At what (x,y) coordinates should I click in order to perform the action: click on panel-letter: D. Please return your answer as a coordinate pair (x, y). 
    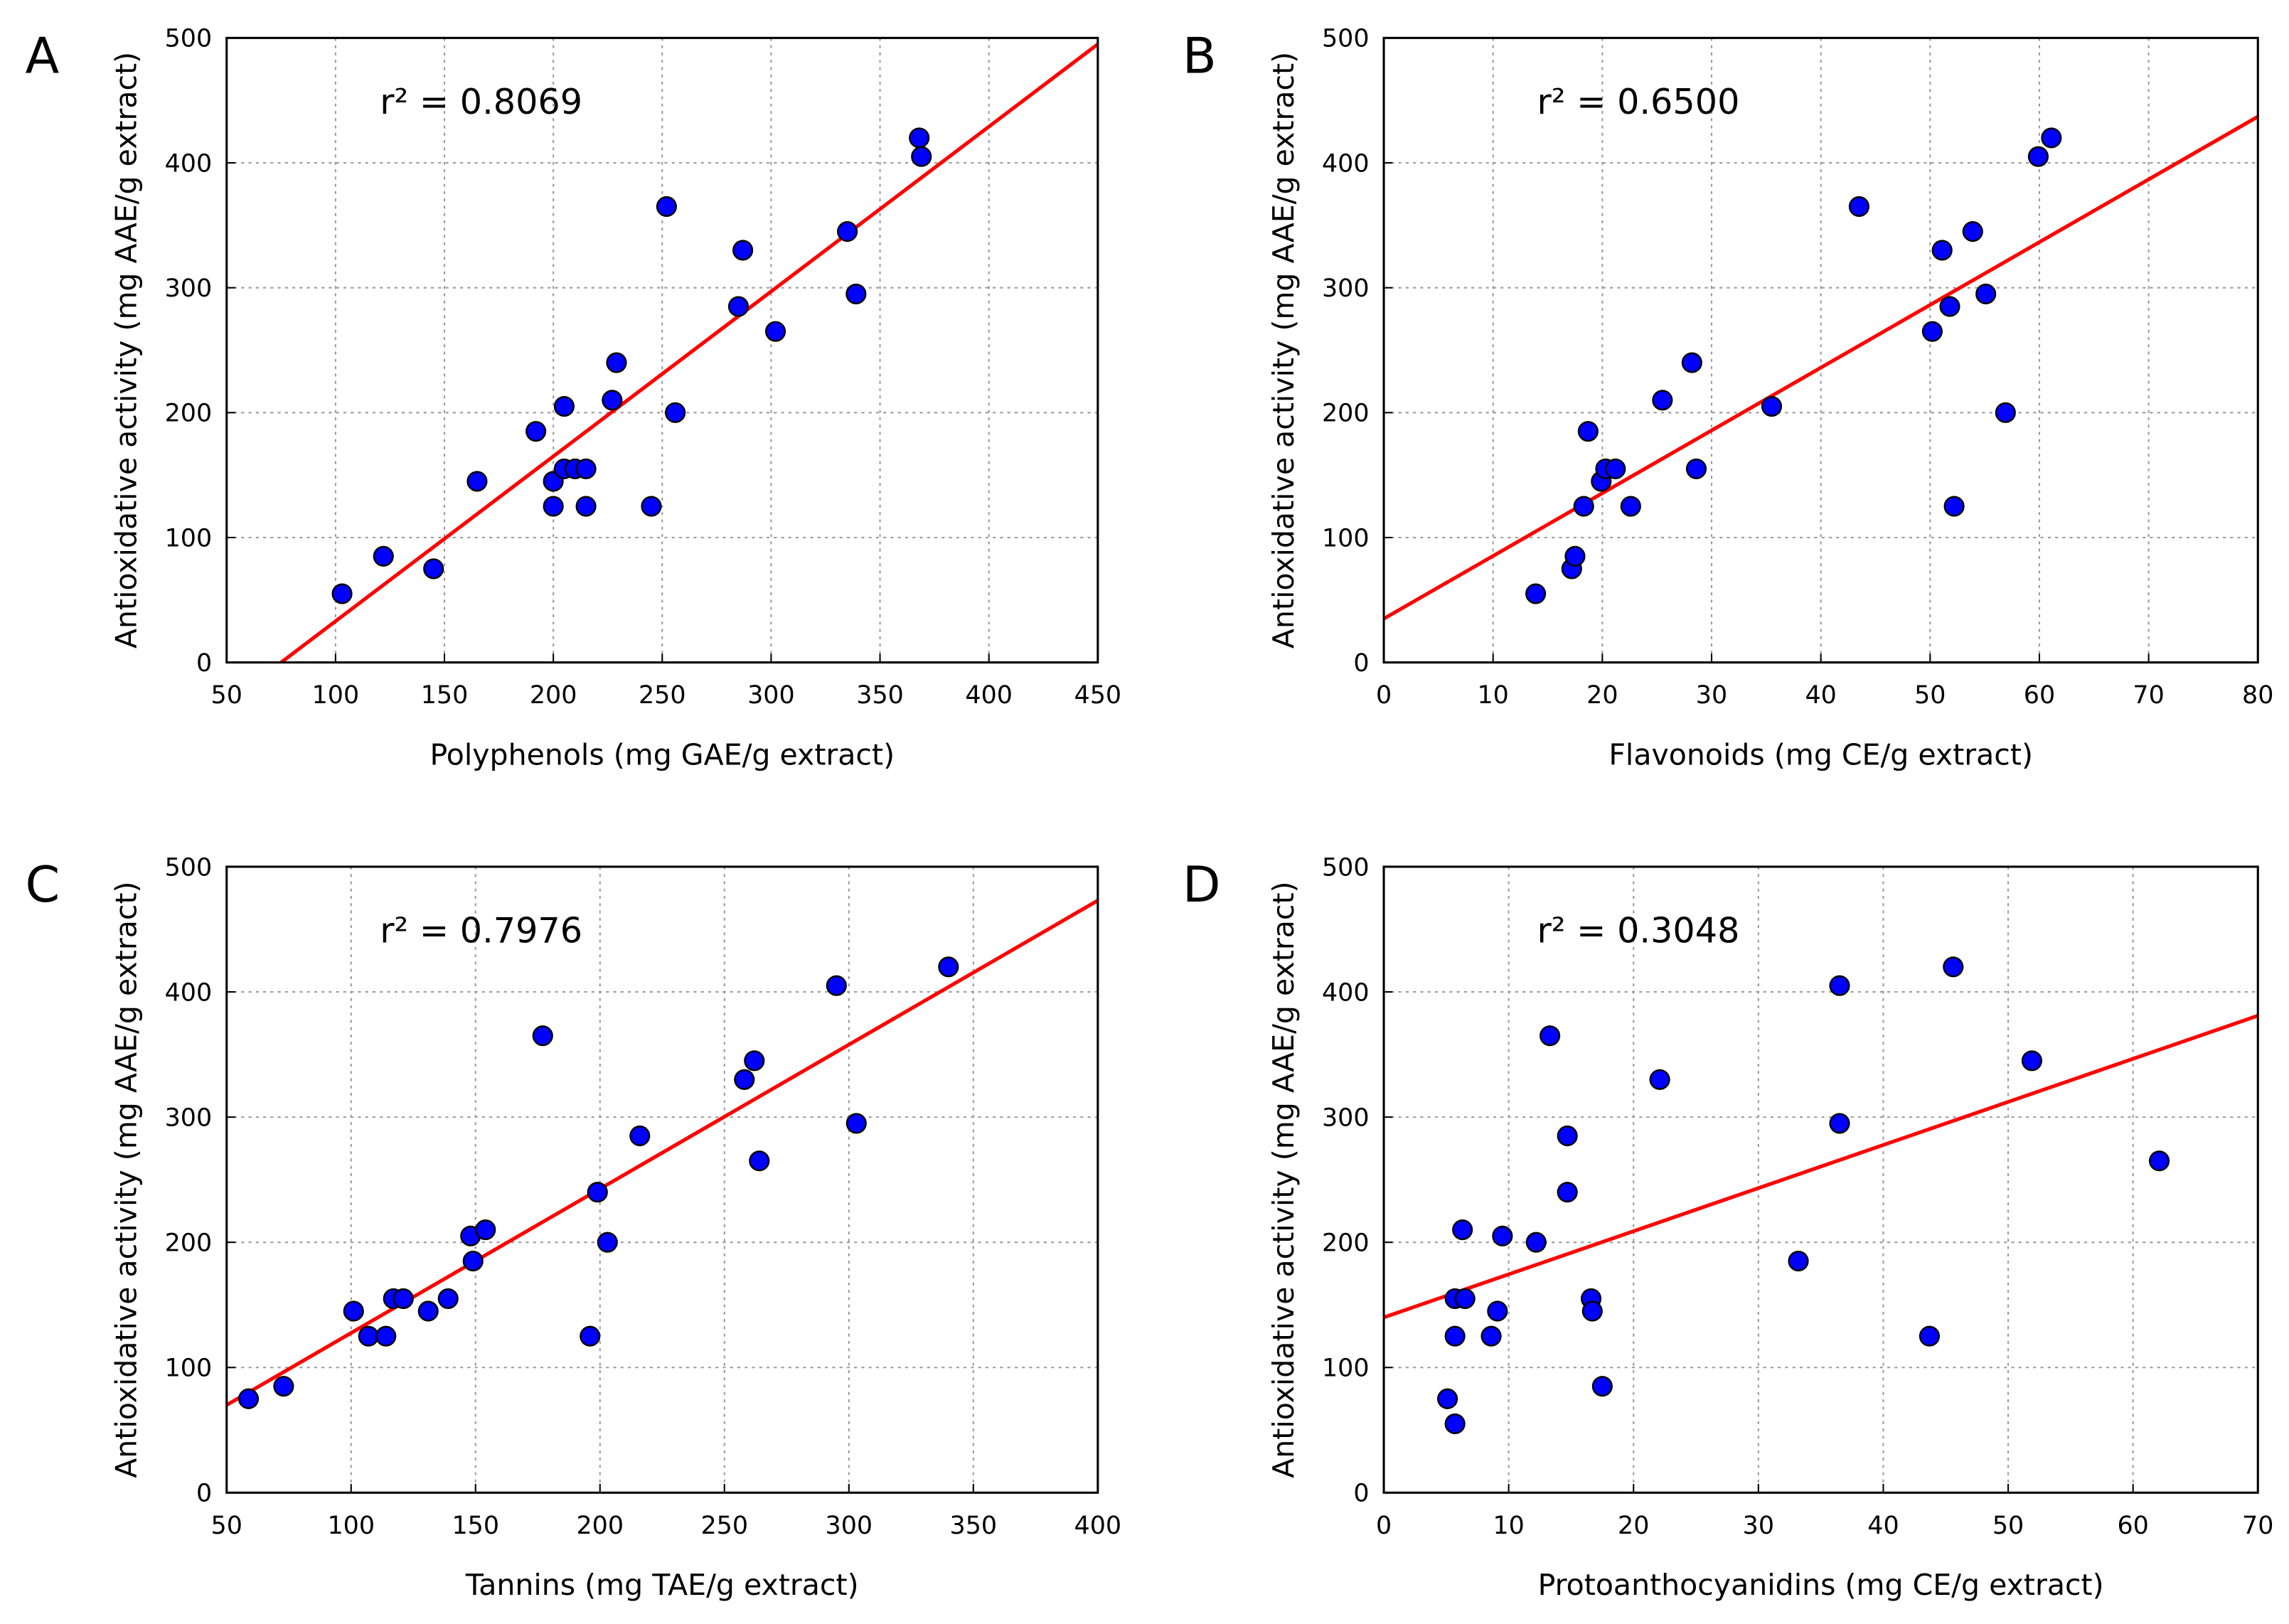
    Looking at the image, I should click on (1202, 885).